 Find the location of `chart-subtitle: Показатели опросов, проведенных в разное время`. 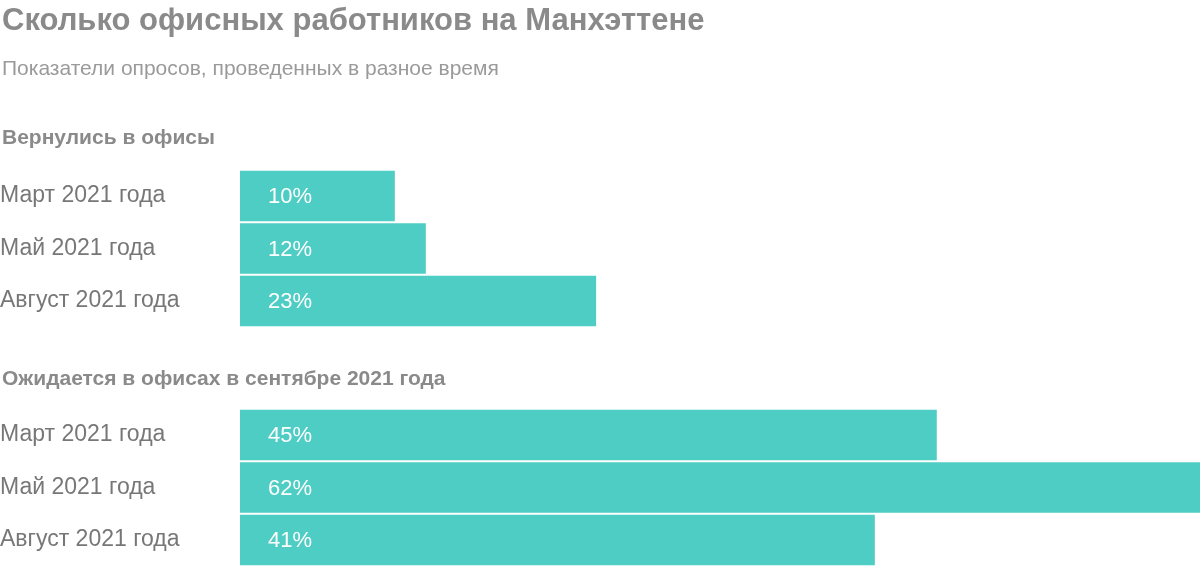

chart-subtitle: Показатели опросов, проведенных в разное время is located at coordinates (250, 68).